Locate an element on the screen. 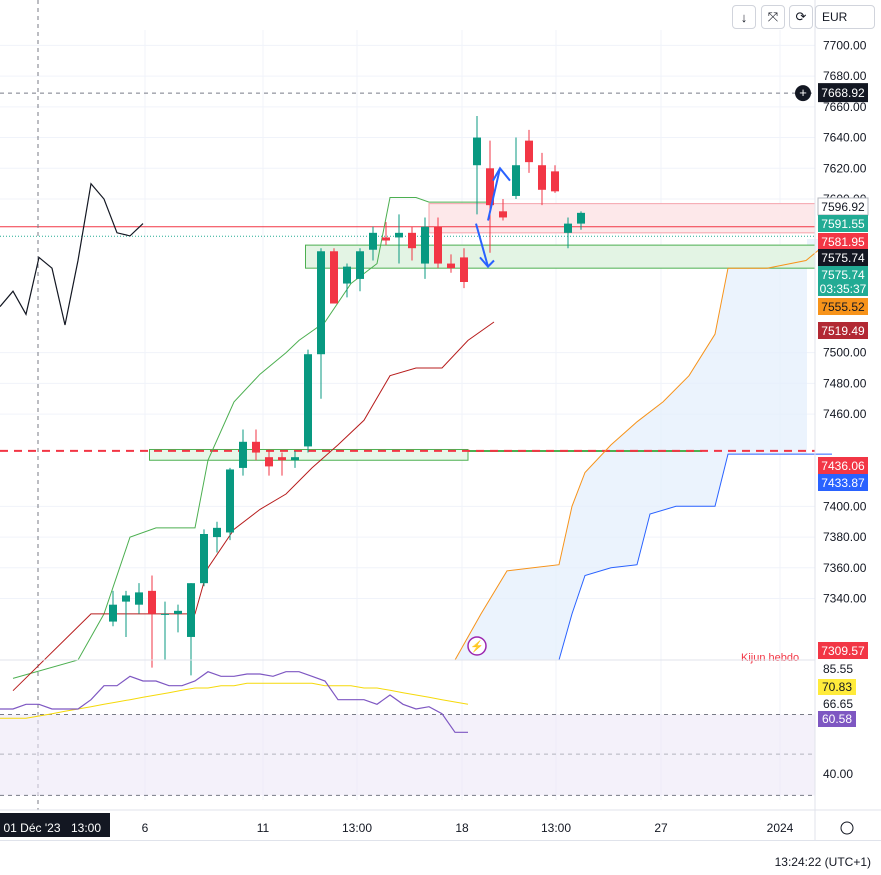 The image size is (881, 875). scroll-down-button: ↓ is located at coordinates (744, 17).